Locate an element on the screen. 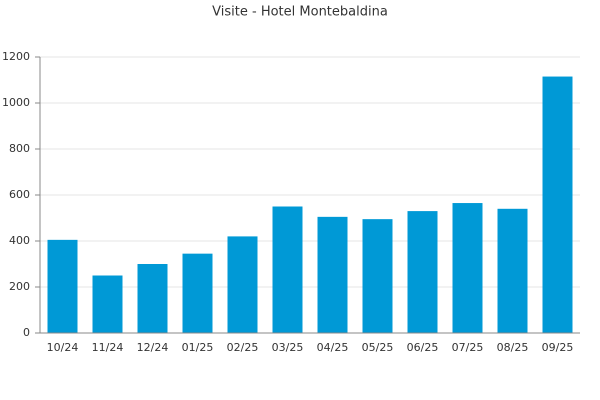  y-tick-label: 600 is located at coordinates (19, 194).